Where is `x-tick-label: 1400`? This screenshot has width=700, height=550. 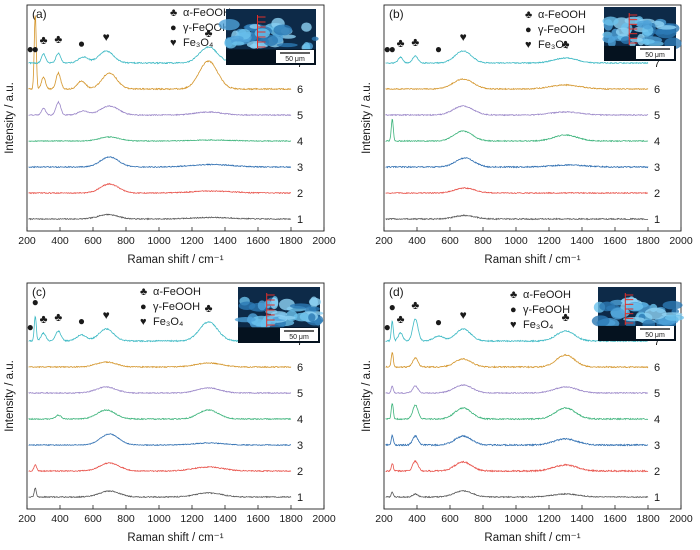
x-tick-label: 1400 is located at coordinates (582, 241).